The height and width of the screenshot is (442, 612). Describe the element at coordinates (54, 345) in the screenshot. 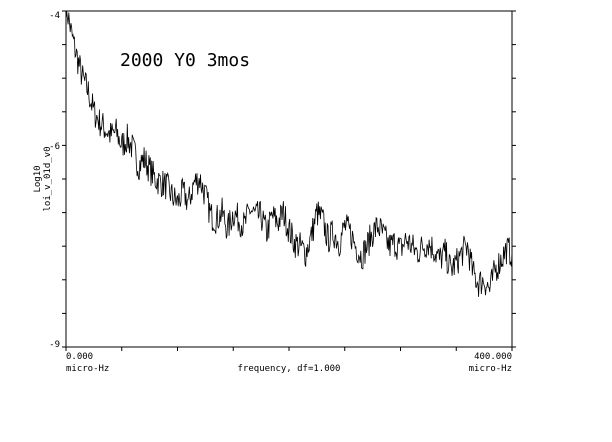

I see `y-tick-bottom: -9` at that location.